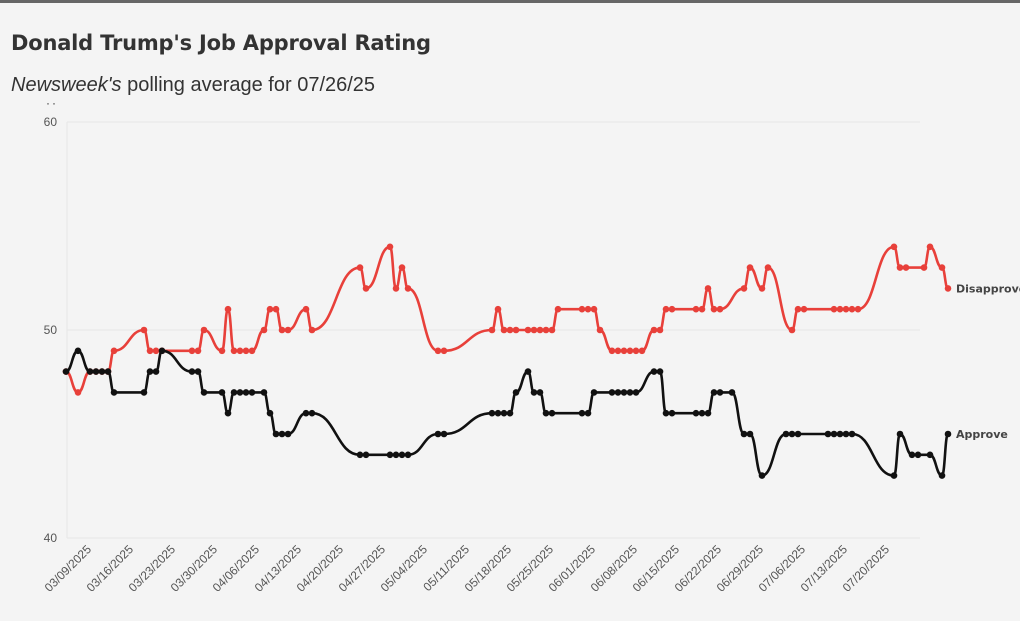 Image resolution: width=1020 pixels, height=621 pixels. I want to click on y-tick-label-50: 50, so click(51, 330).